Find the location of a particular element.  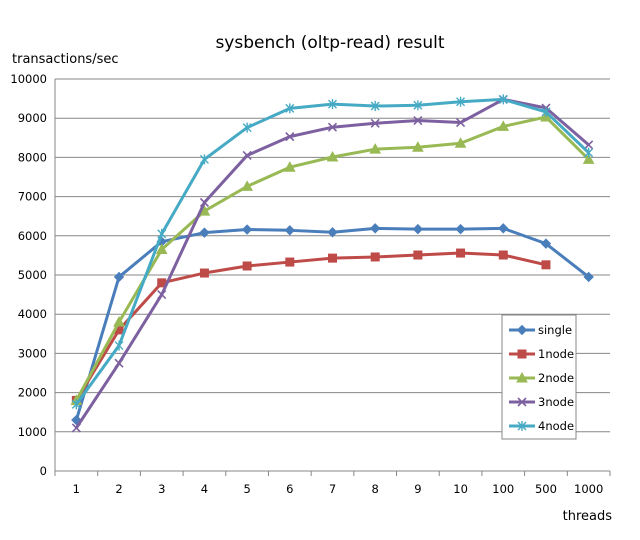

x-tick-label: 500 is located at coordinates (546, 489).